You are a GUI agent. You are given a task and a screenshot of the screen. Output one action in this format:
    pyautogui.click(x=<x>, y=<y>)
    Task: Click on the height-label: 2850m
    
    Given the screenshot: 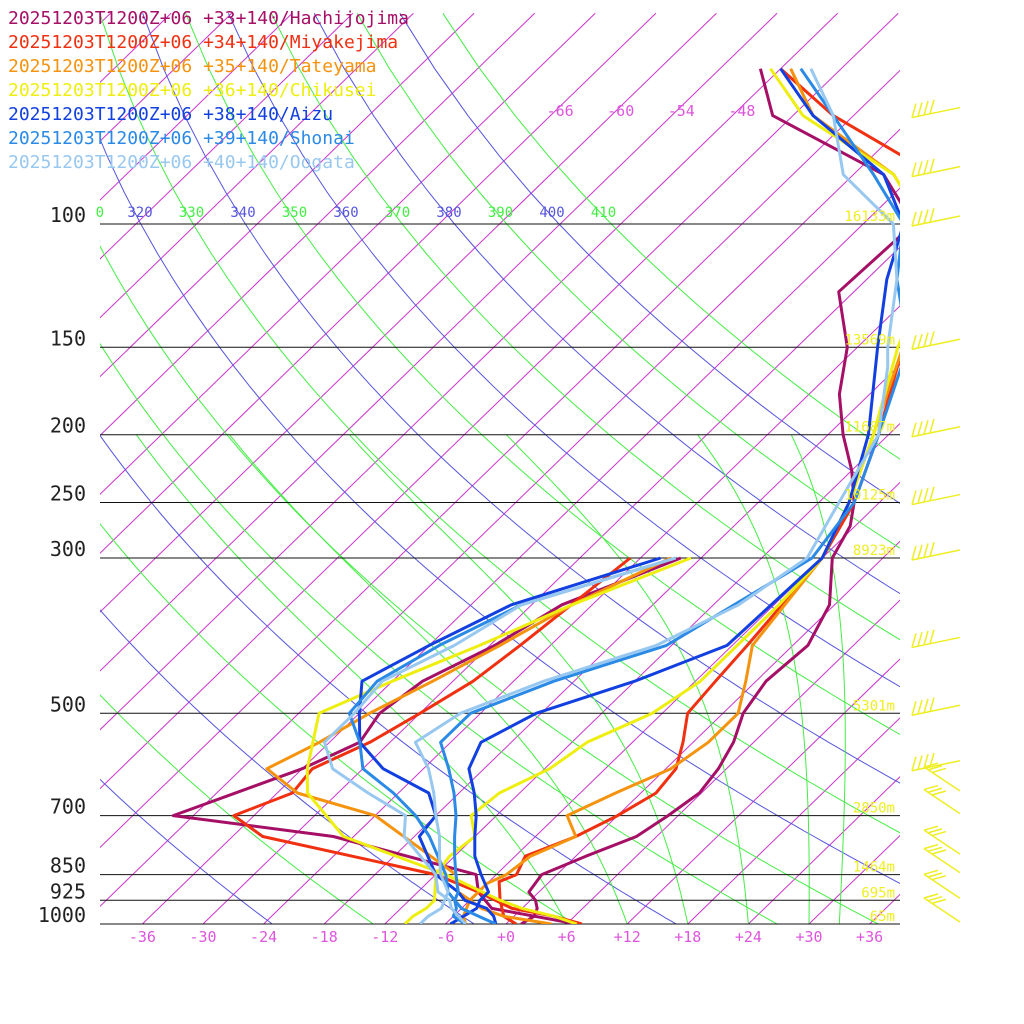 What is the action you would take?
    pyautogui.click(x=874, y=809)
    